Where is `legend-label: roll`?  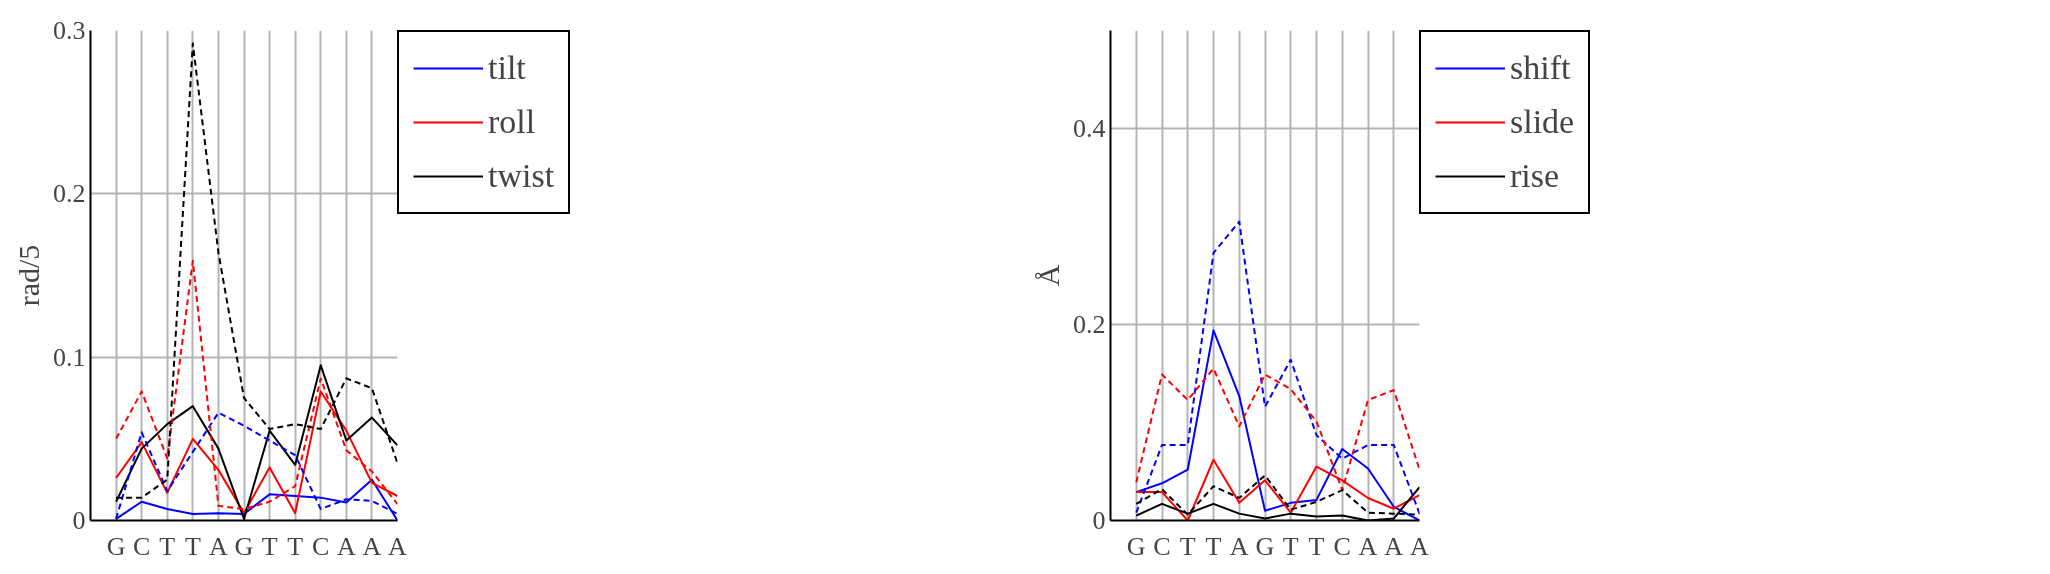 legend-label: roll is located at coordinates (512, 122).